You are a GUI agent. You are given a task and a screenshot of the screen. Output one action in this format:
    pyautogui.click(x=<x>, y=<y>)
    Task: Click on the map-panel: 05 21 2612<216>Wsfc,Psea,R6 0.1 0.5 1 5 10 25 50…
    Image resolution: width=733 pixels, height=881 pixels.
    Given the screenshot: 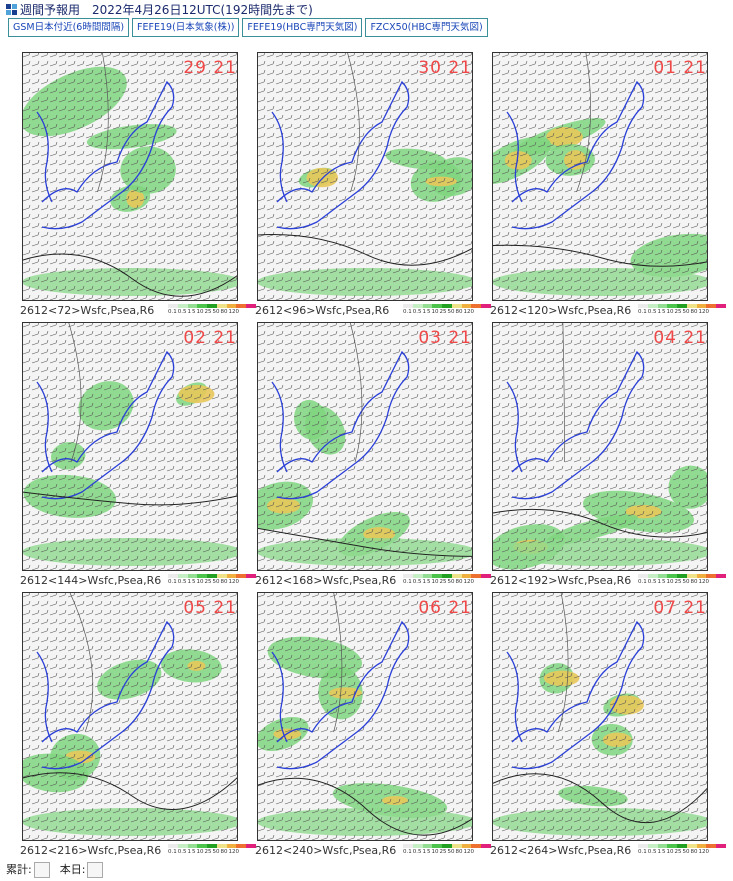 What is the action you would take?
    pyautogui.click(x=138, y=725)
    